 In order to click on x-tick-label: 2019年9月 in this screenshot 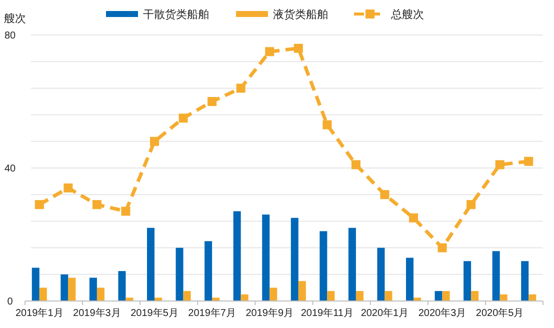, I will do `click(270, 313)`.